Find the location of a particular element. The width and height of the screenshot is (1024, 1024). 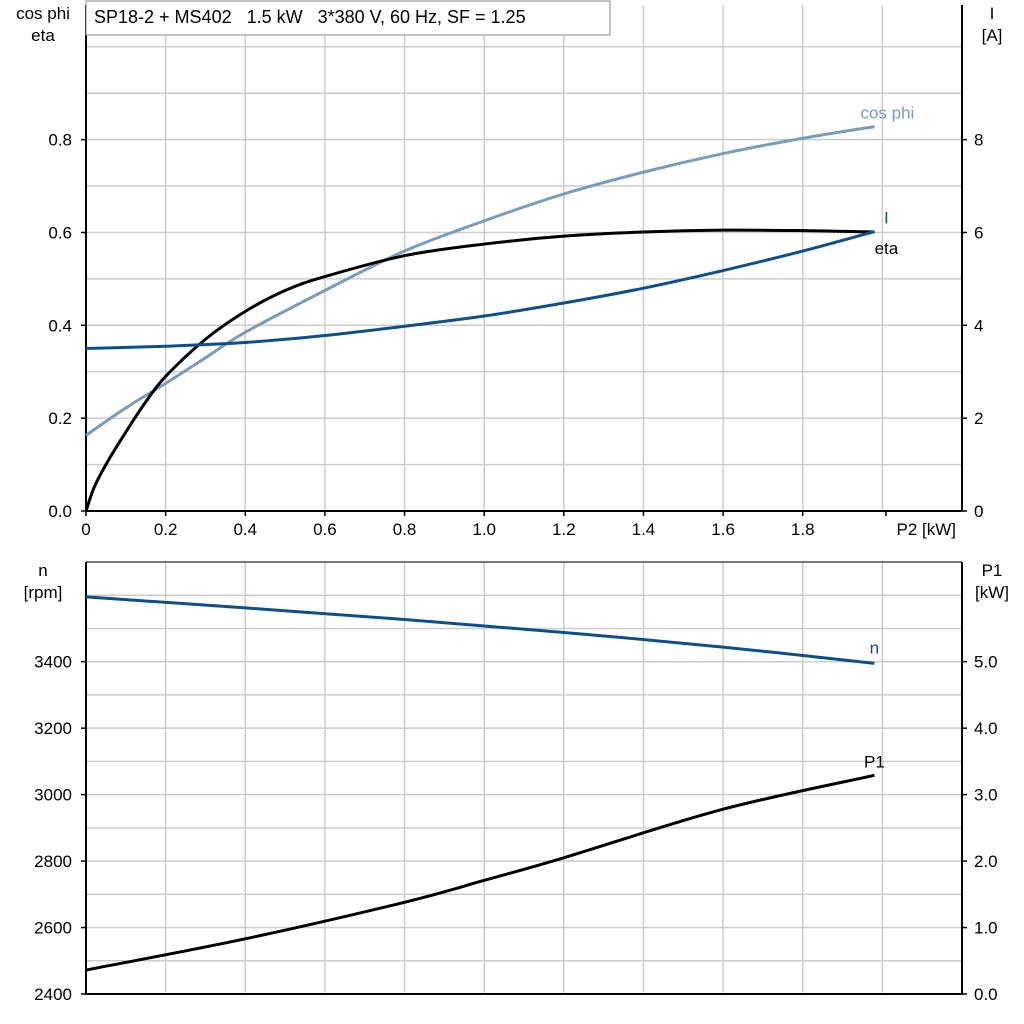

right-tick-label: 1.0 is located at coordinates (986, 928).